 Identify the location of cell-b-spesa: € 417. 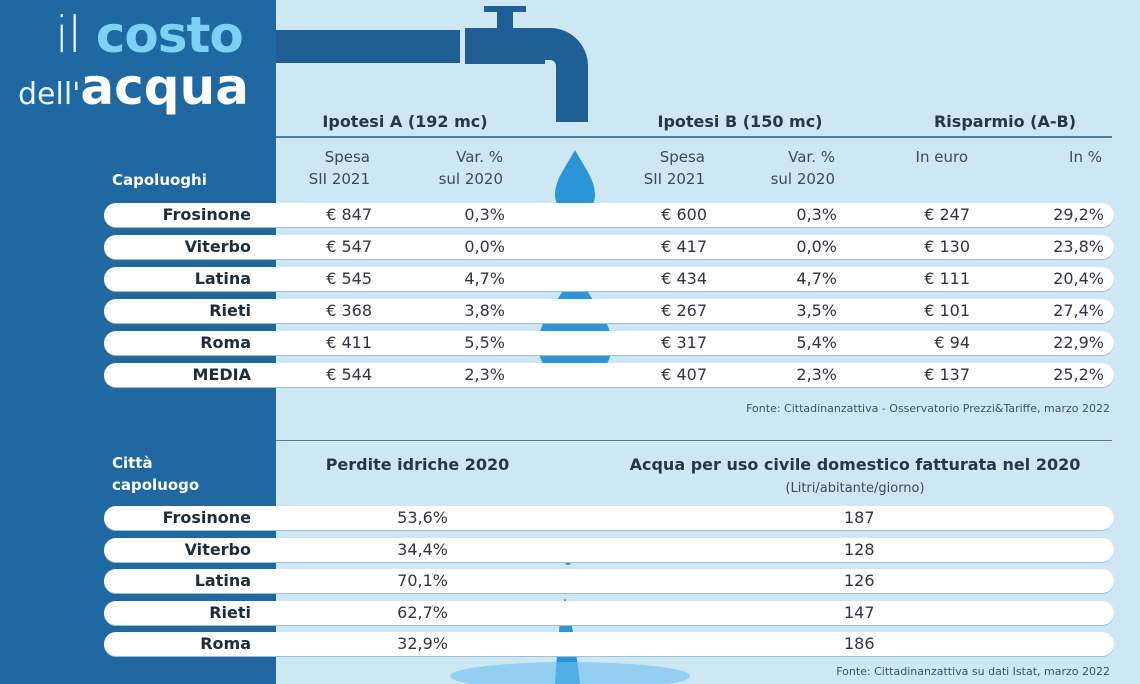
(684, 246).